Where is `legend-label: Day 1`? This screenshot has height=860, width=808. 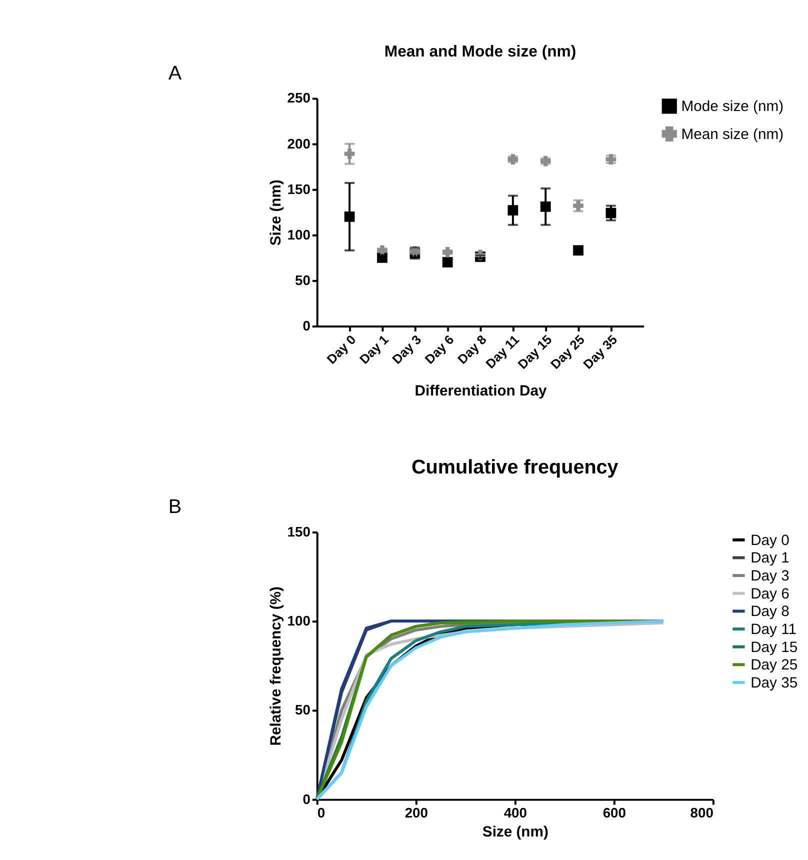 legend-label: Day 1 is located at coordinates (770, 558).